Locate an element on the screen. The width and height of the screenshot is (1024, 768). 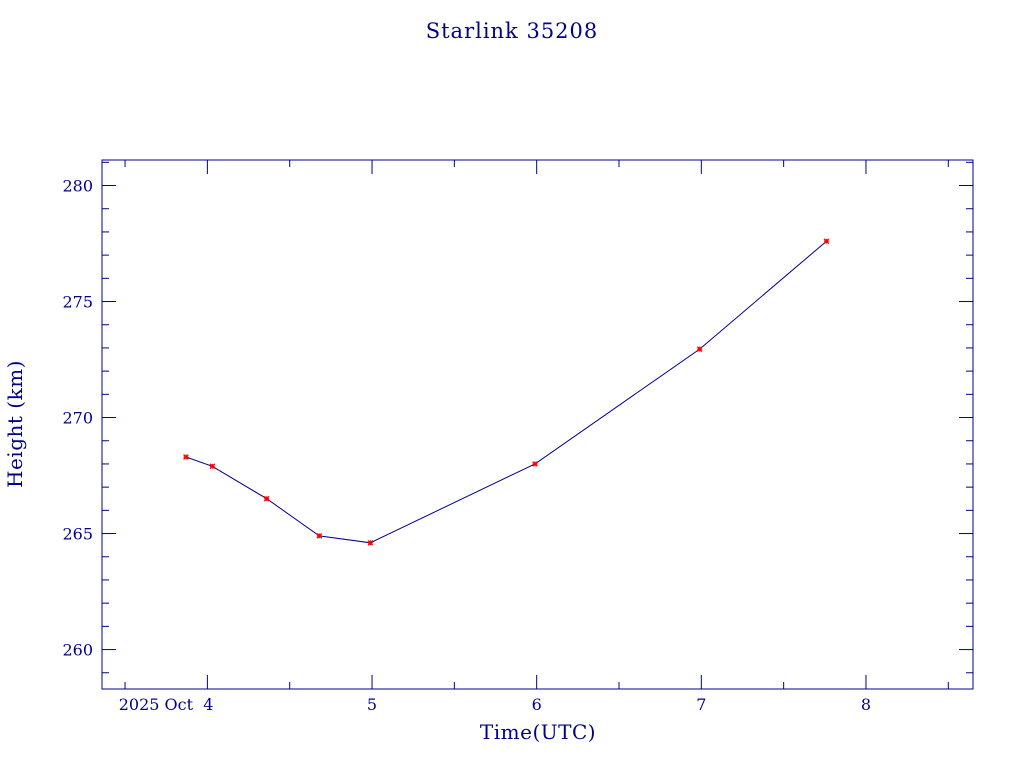
x-tick-label: 7 is located at coordinates (701, 704).